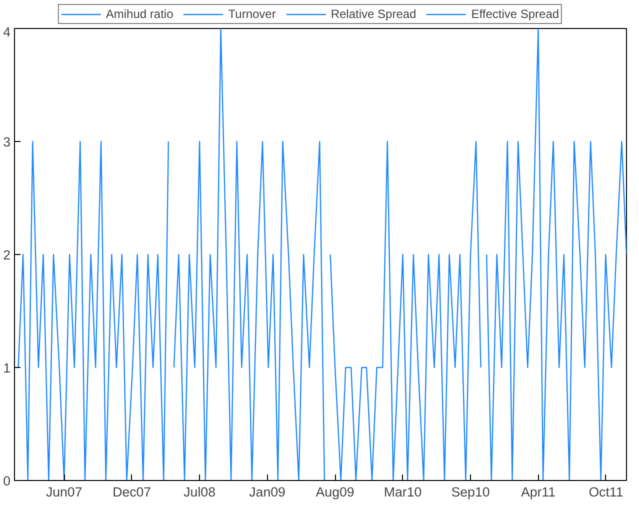 The width and height of the screenshot is (639, 512). What do you see at coordinates (267, 492) in the screenshot?
I see `x-tick-label: Jan09` at bounding box center [267, 492].